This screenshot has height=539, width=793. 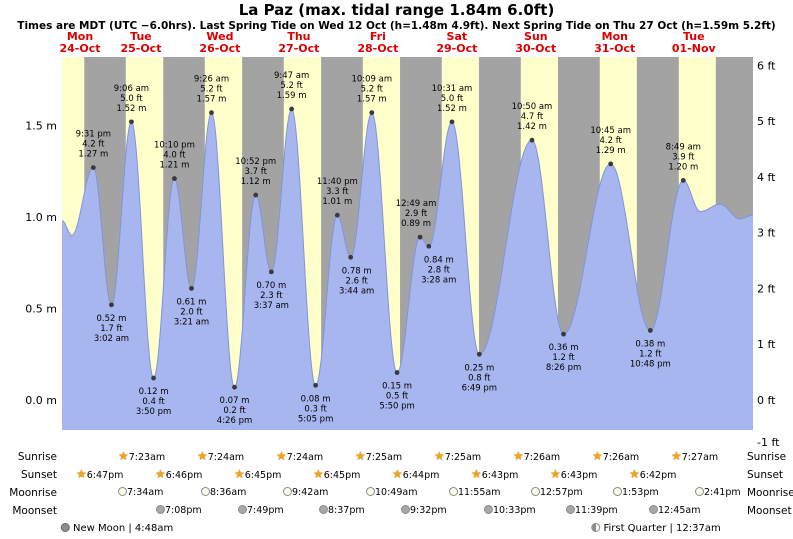 What do you see at coordinates (439, 260) in the screenshot?
I see `tide-annotation: 0.84 m` at bounding box center [439, 260].